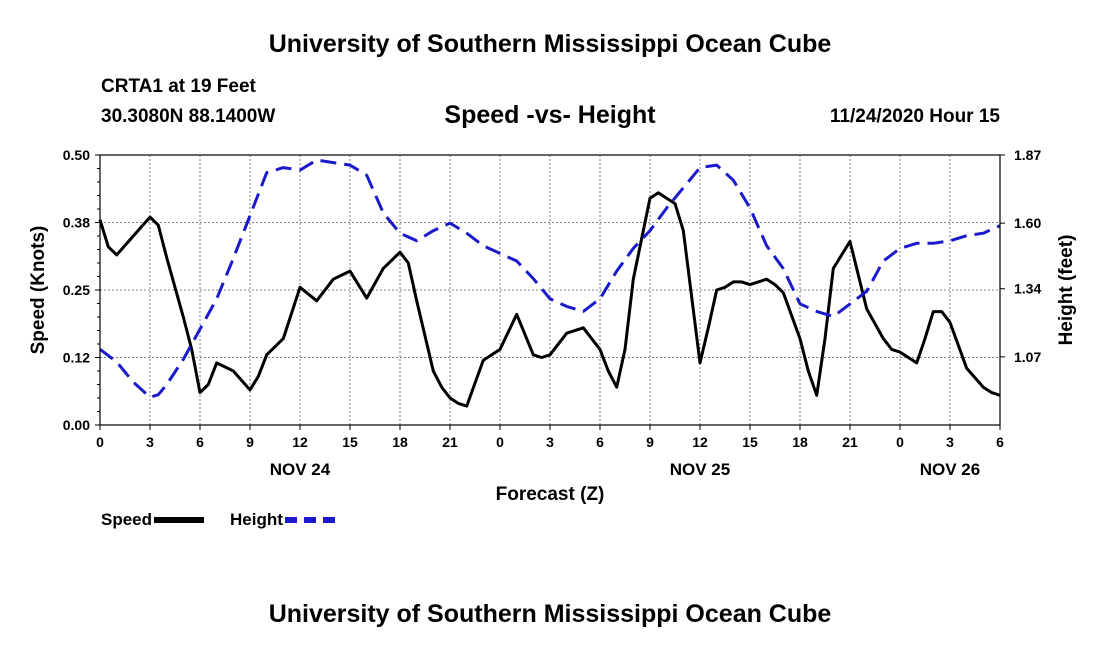 This screenshot has height=650, width=1100. Describe the element at coordinates (179, 520) in the screenshot. I see `legend-speed-swatch` at that location.